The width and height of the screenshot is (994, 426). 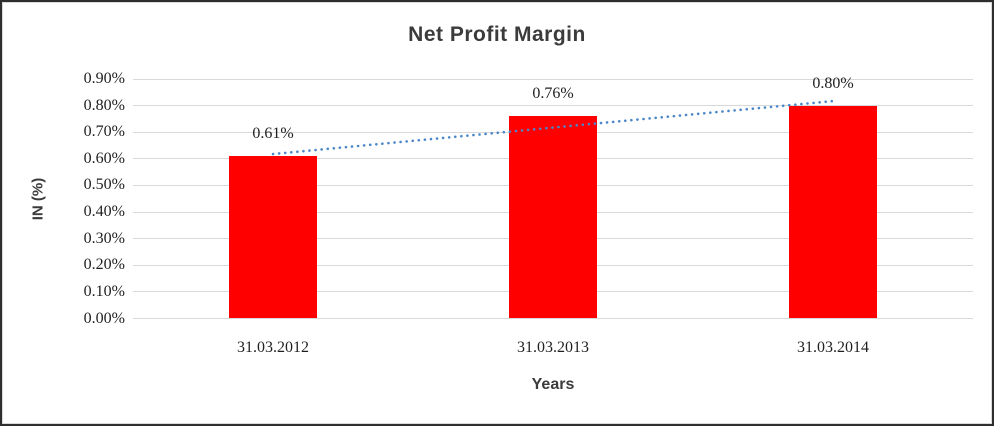 I want to click on y-tick-label: 0.80%, so click(x=104, y=105).